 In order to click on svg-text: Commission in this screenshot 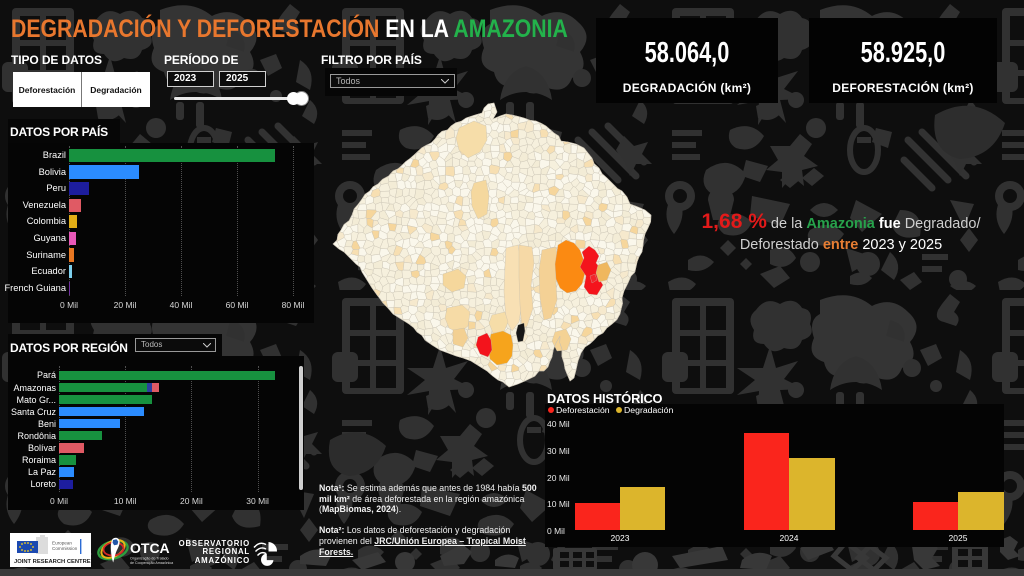, I will do `click(65, 548)`.